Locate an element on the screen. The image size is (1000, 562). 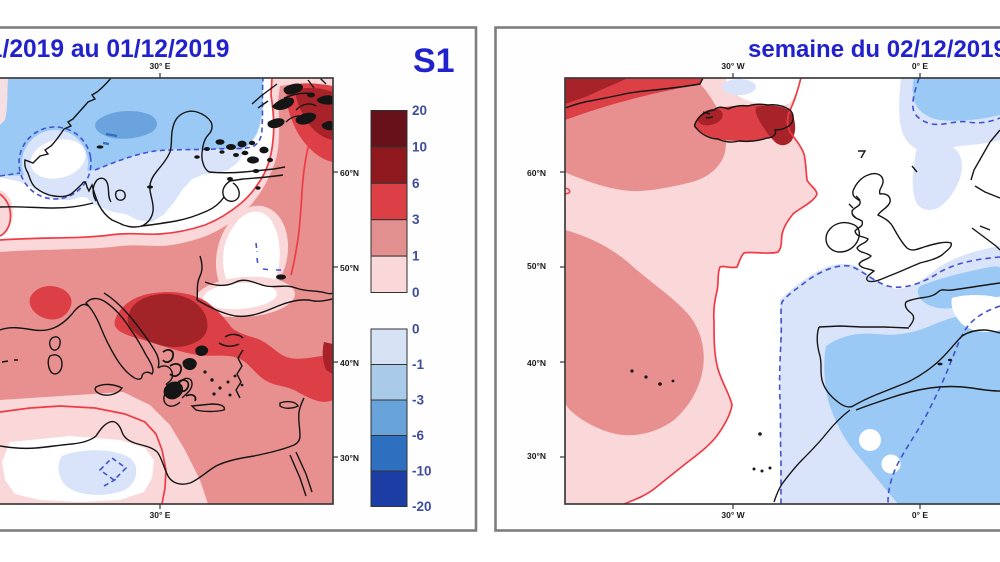
svg-text: -6 is located at coordinates (418, 435).